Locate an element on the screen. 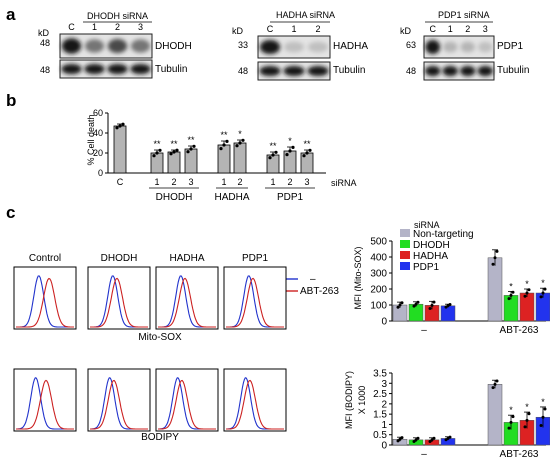 The image size is (550, 465). y-tick-label: 3 is located at coordinates (384, 384).